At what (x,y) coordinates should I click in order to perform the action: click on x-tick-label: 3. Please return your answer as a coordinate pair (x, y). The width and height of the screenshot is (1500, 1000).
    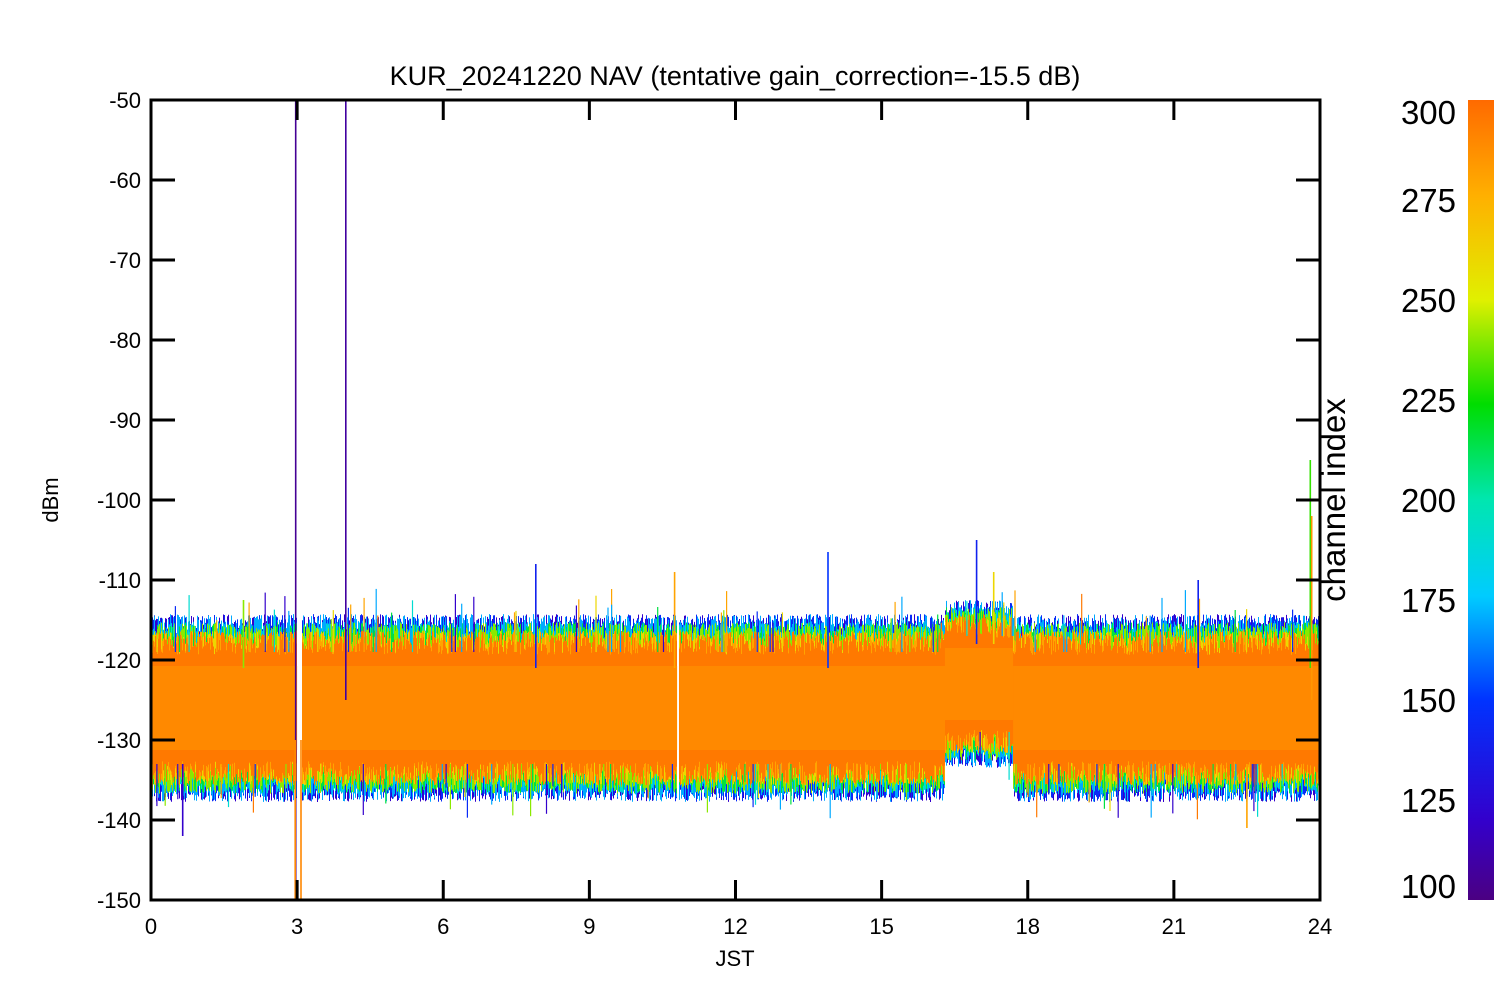
    Looking at the image, I should click on (297, 926).